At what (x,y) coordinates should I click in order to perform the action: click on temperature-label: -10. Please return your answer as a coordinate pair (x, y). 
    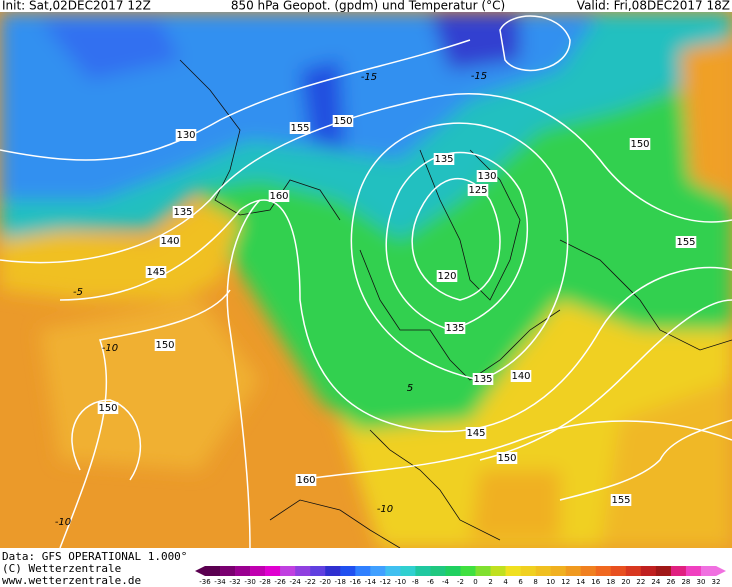
    Looking at the image, I should click on (385, 509).